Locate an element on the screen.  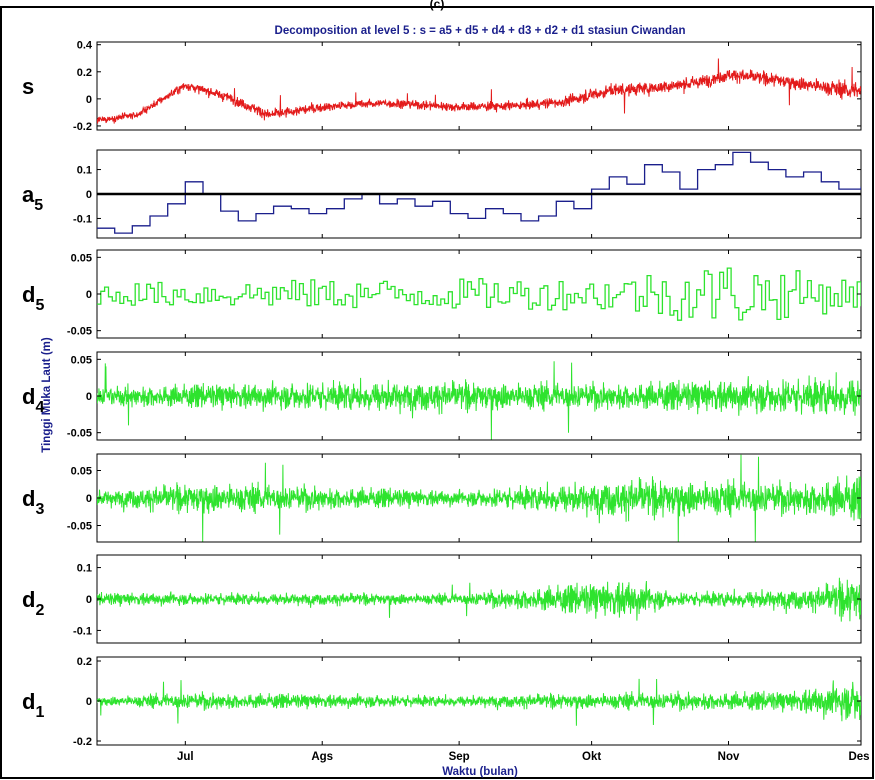
panel-label: d2 is located at coordinates (33, 603).